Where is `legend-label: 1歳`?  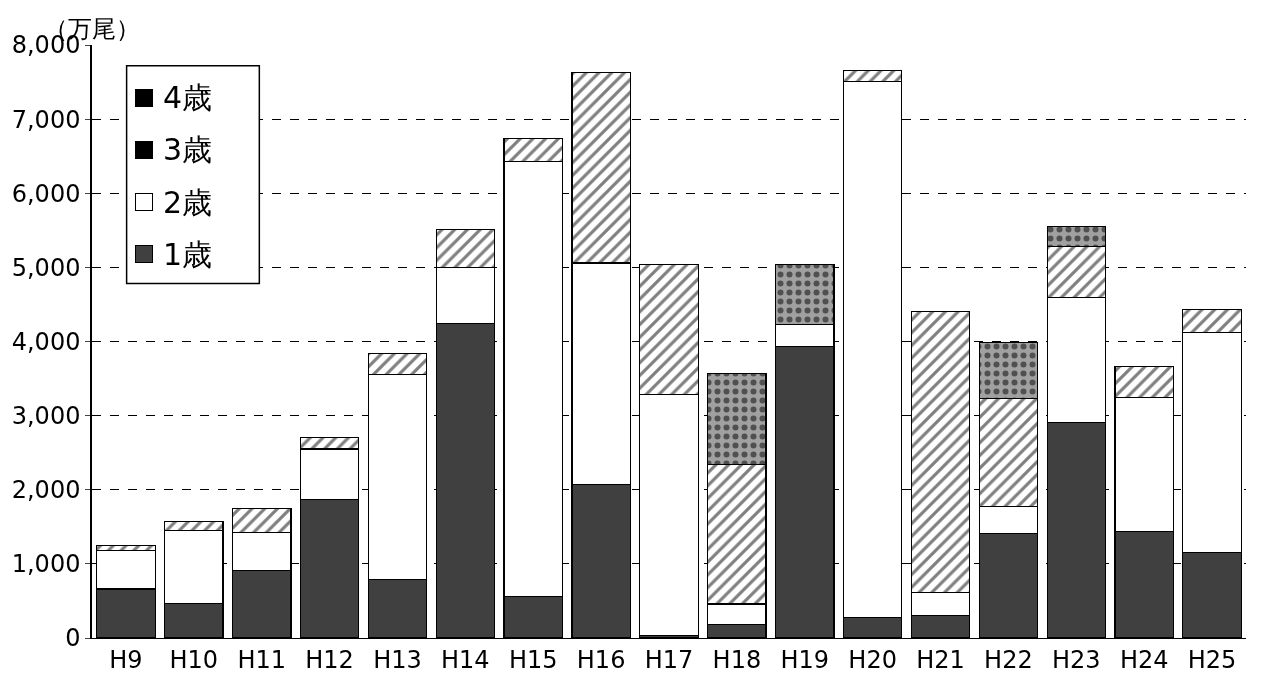 legend-label: 1歳 is located at coordinates (188, 254).